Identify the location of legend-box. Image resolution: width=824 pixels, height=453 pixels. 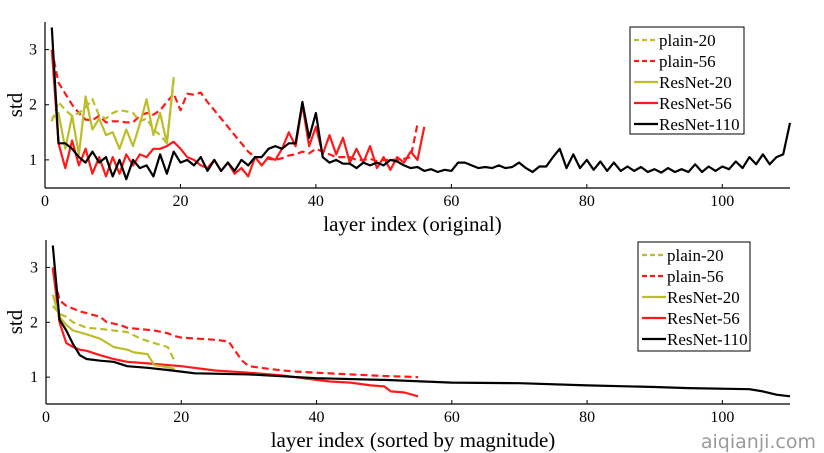
(687, 80).